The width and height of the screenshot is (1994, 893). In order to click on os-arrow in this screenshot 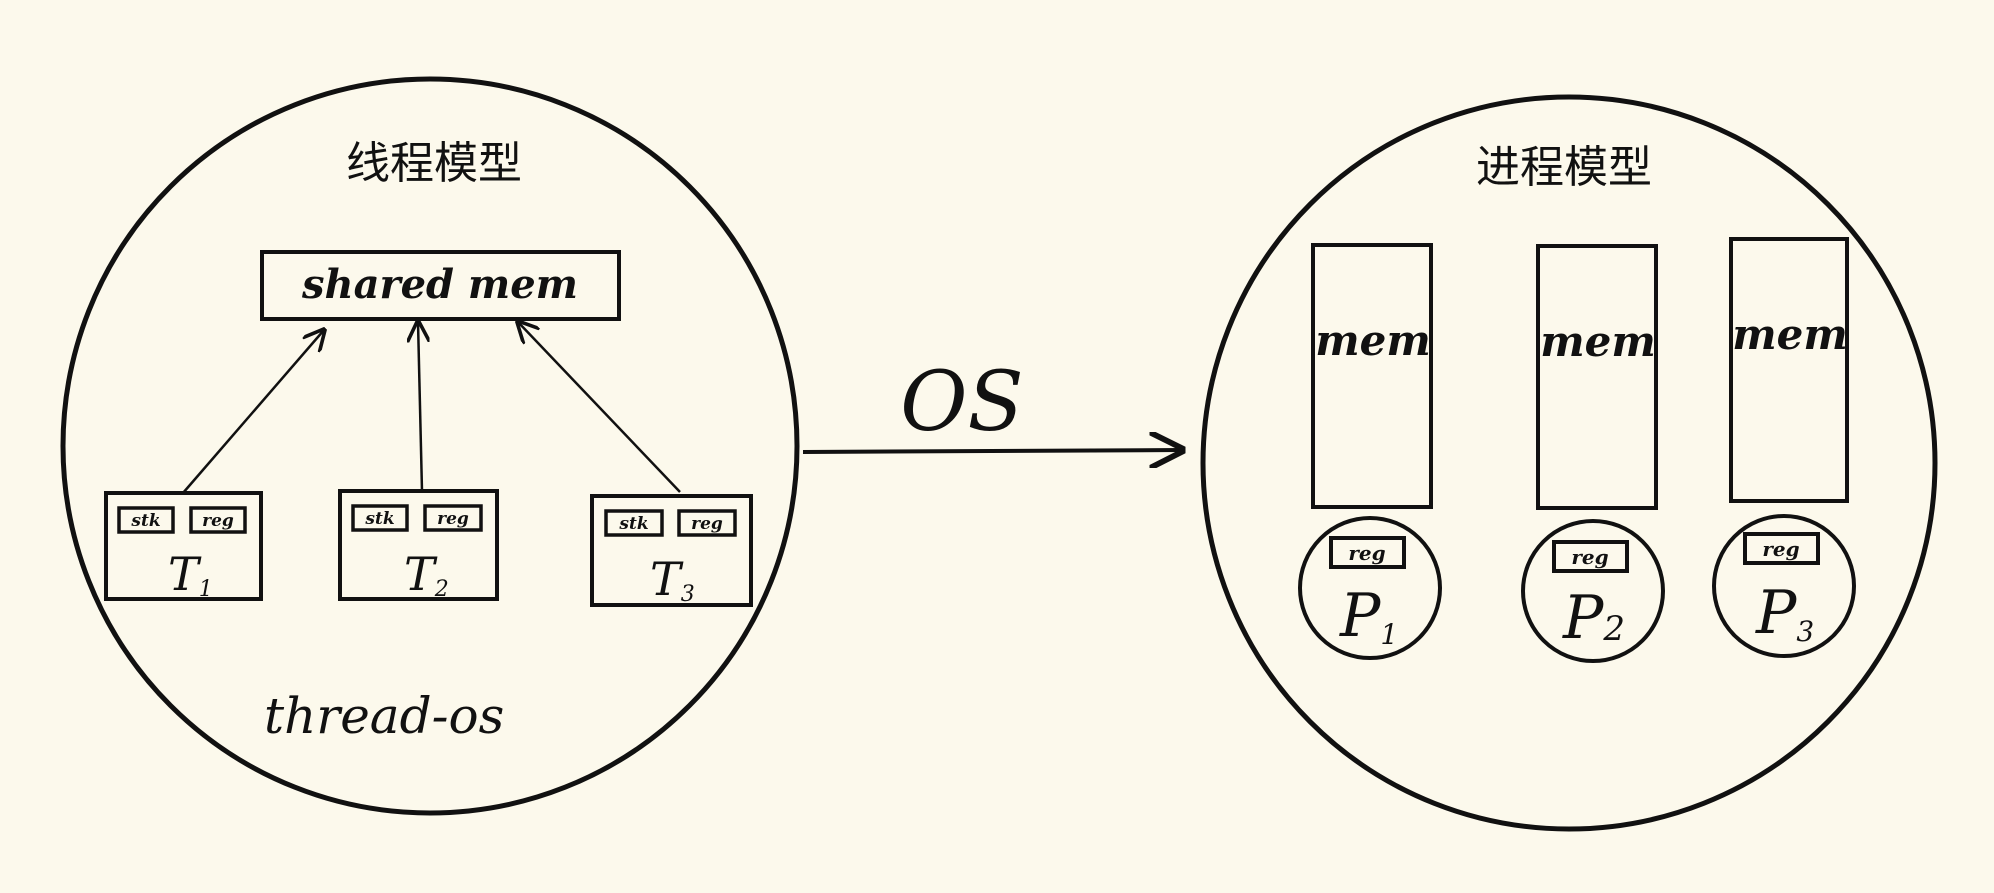, I will do `click(992, 451)`.